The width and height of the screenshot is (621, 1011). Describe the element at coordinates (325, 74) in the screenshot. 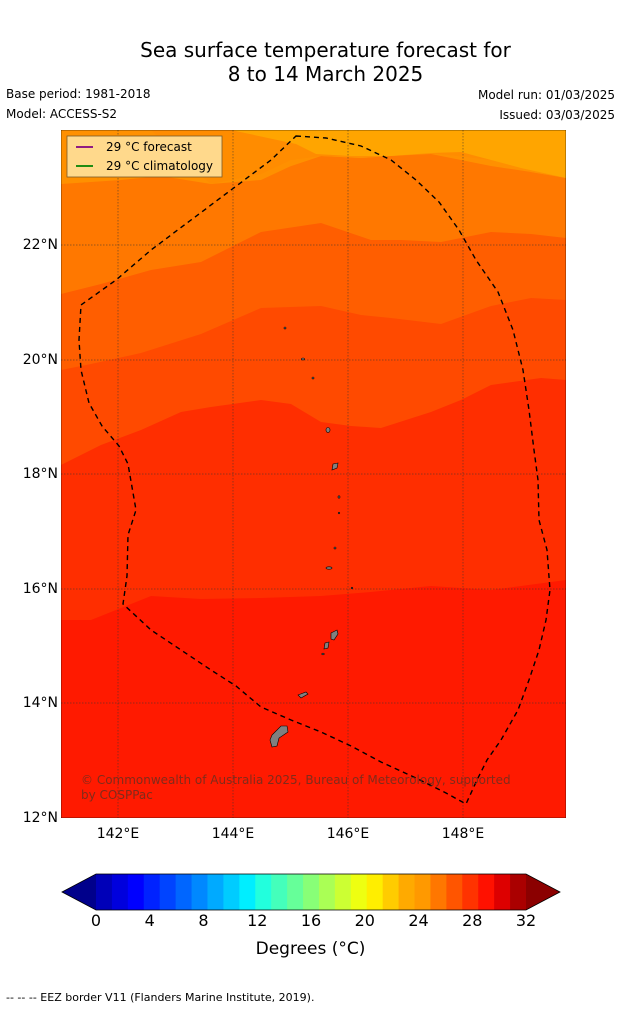

I see `title-line-2: 8 to 14 March 2025` at that location.